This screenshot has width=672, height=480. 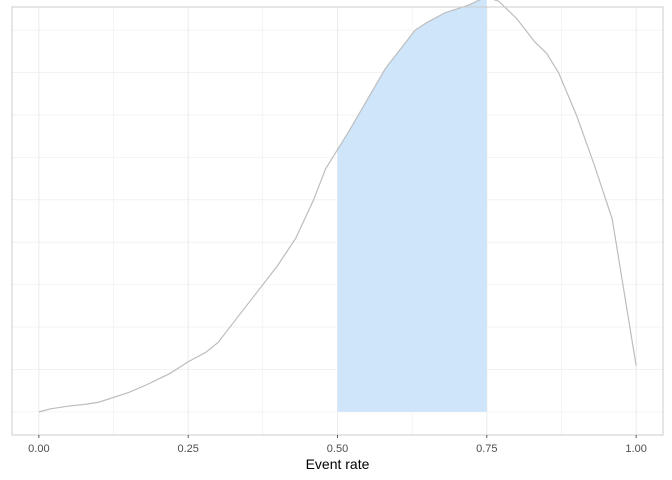 What do you see at coordinates (635, 449) in the screenshot?
I see `x-tick-label: 1.00` at bounding box center [635, 449].